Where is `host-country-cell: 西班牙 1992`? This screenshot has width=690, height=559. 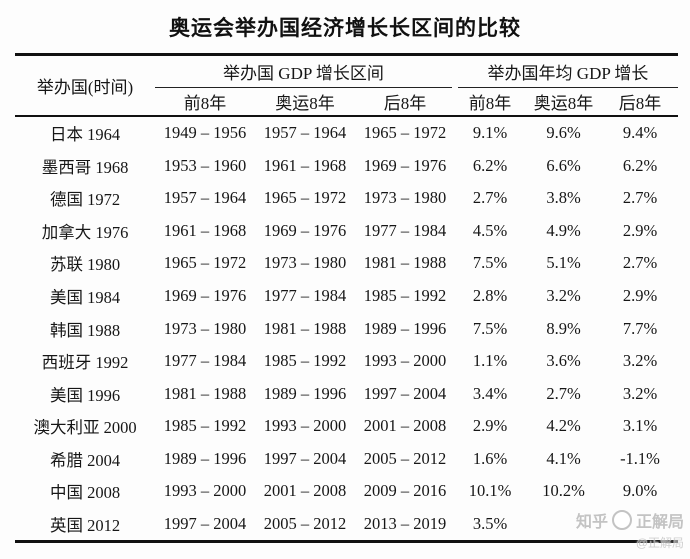 host-country-cell: 西班牙 1992 is located at coordinates (85, 363).